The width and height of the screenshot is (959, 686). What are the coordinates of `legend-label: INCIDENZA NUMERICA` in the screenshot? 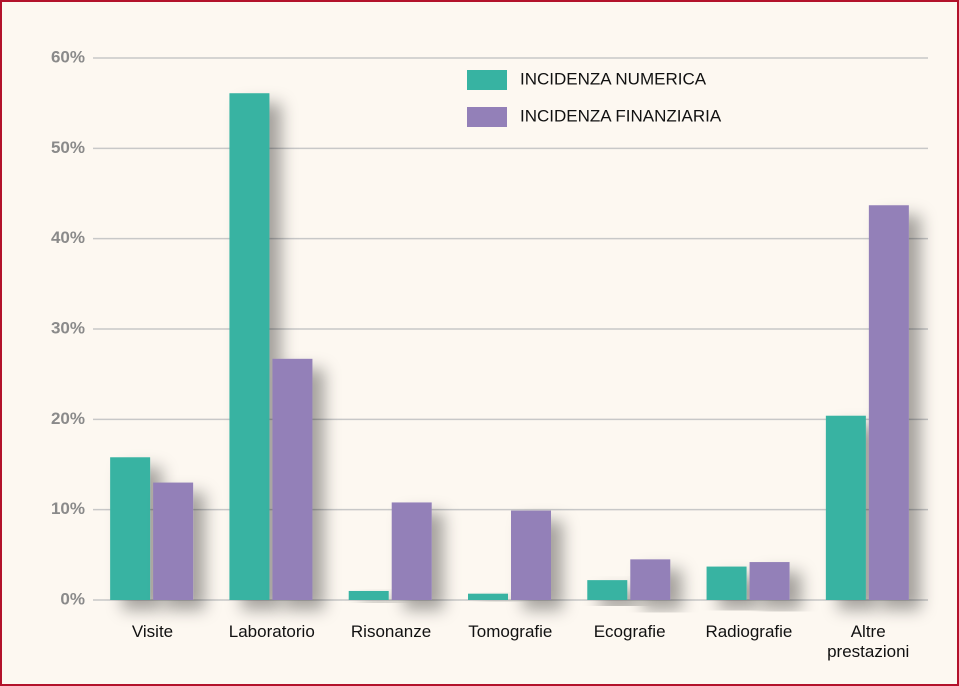 It's located at (613, 78).